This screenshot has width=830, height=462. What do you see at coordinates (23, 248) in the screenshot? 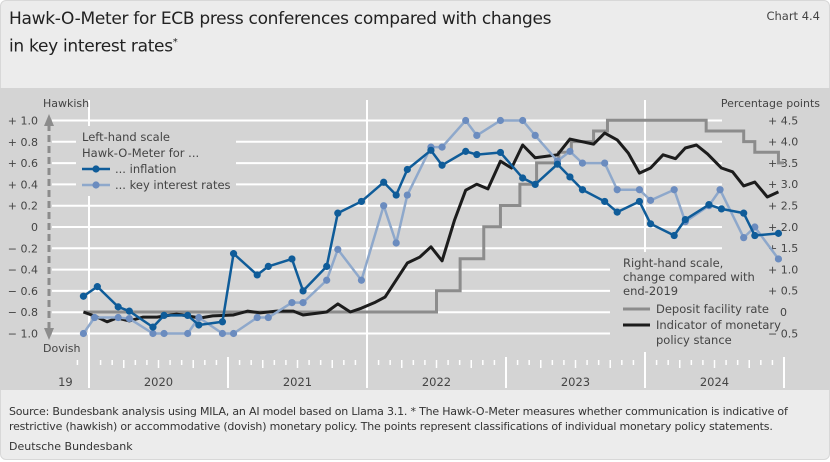
I see `left-tick-label: − 0.2` at bounding box center [23, 248].